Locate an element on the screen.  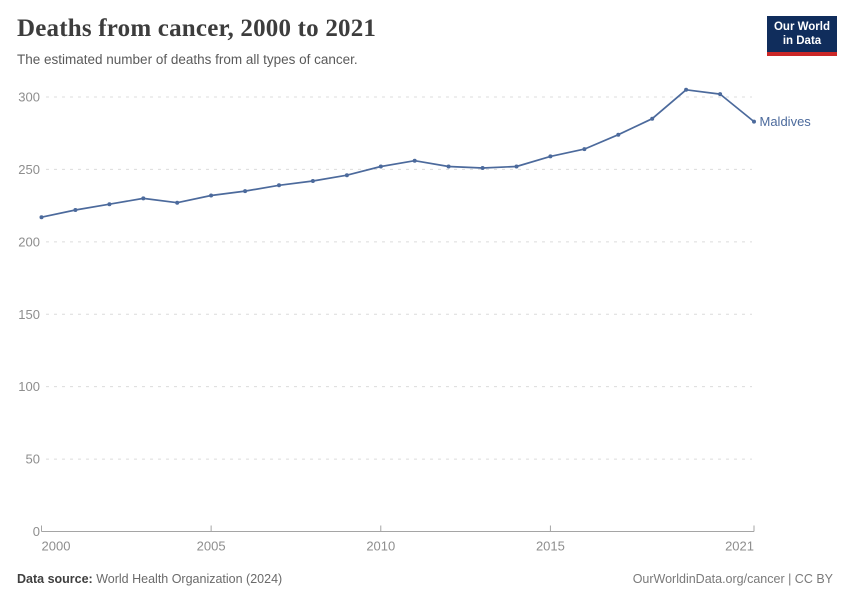
owid-logo: Our World in Data is located at coordinates (802, 36).